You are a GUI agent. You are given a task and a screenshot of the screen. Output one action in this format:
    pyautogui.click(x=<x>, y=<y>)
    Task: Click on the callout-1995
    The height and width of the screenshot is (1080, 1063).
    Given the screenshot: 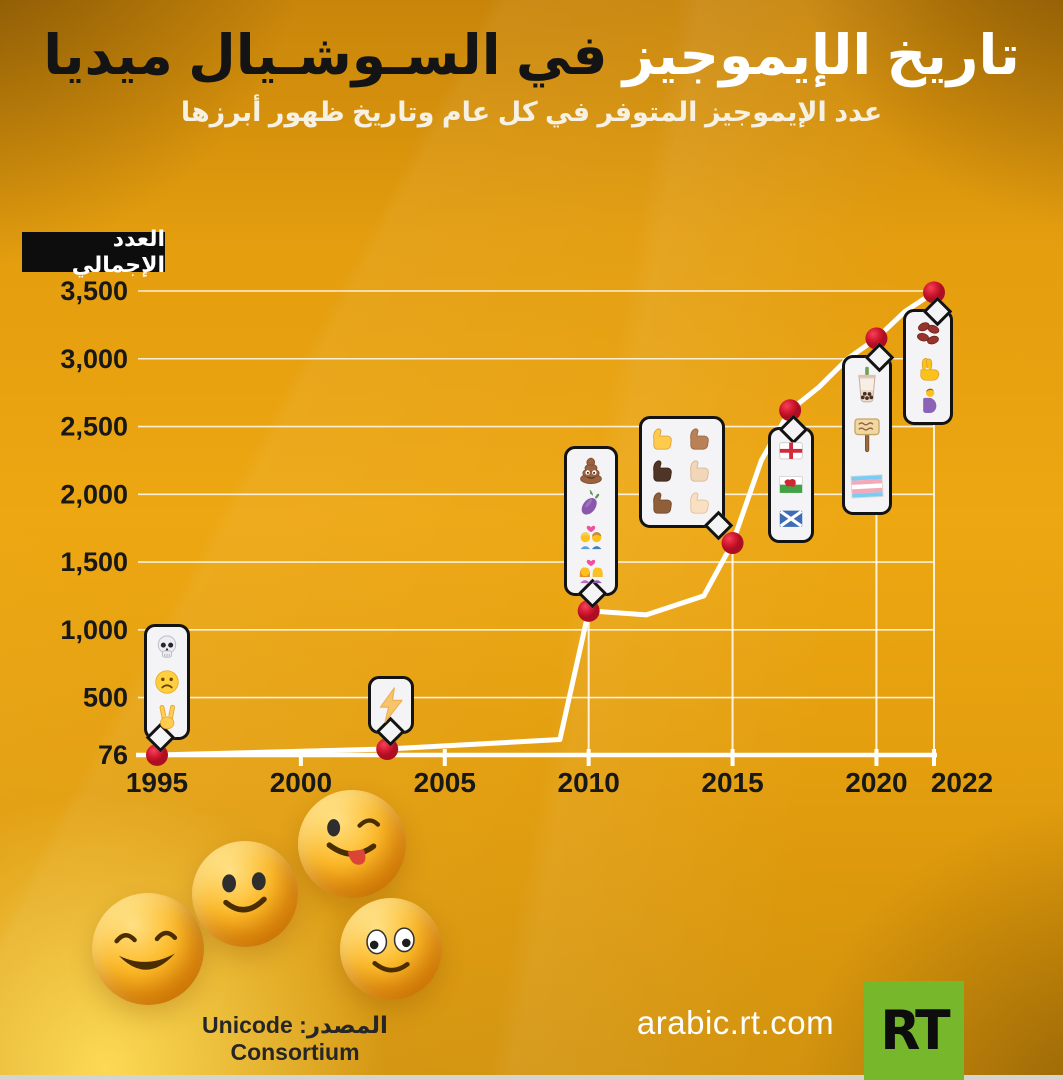 What is the action you would take?
    pyautogui.click(x=167, y=688)
    